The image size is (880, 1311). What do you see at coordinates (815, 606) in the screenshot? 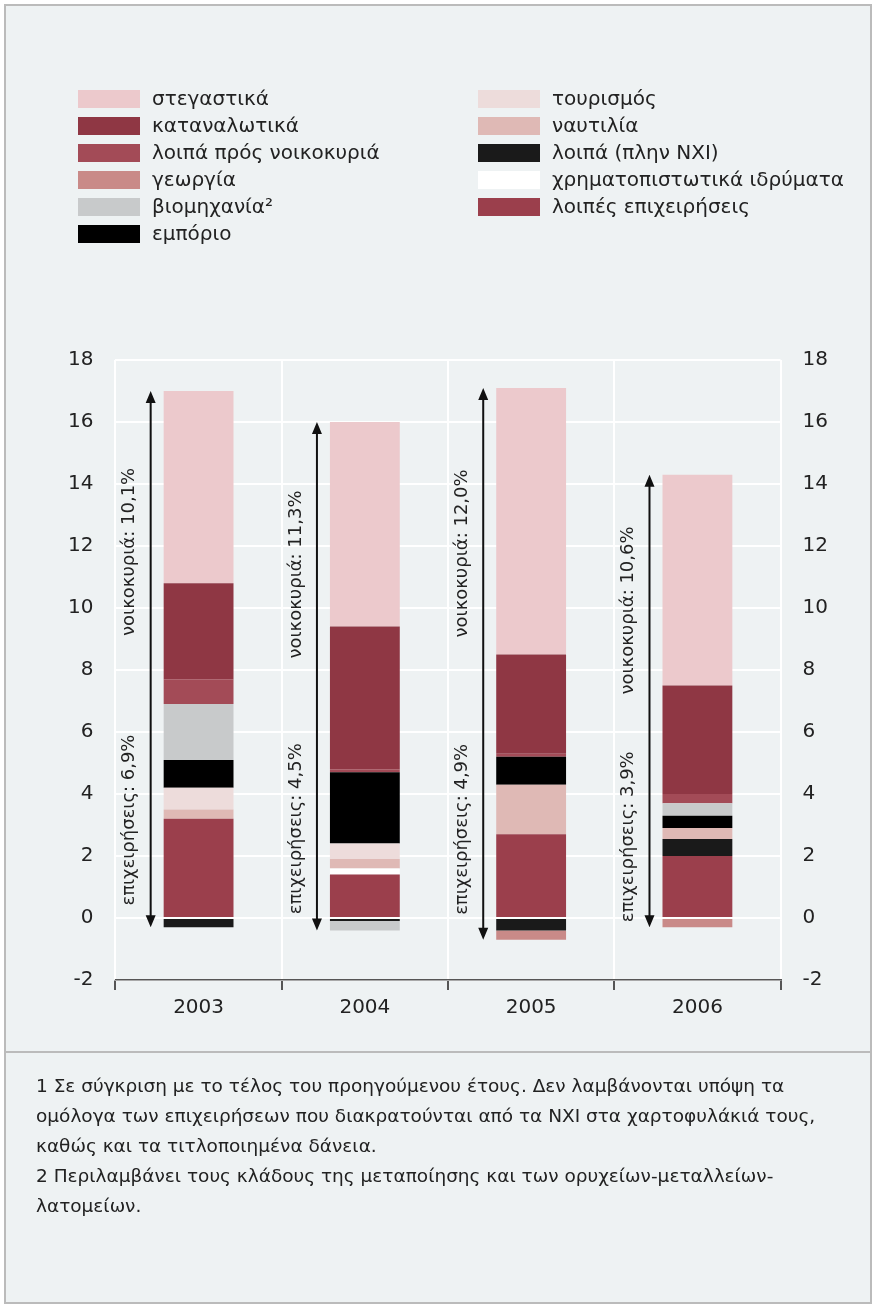
I see `y2-tick-label: 10` at bounding box center [815, 606].